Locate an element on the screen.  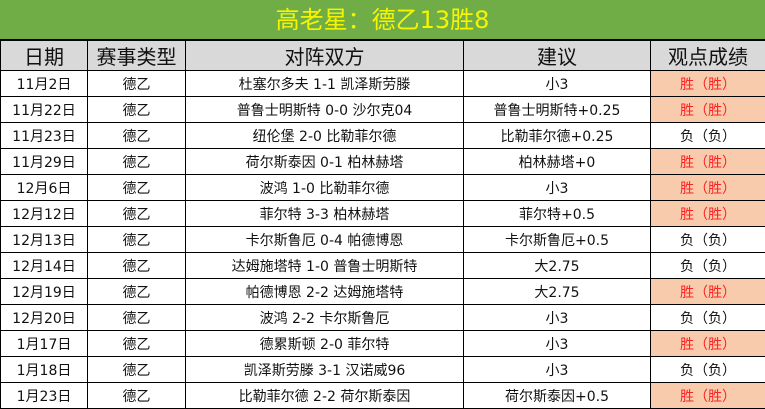
header-row: 日期 赛事类型 对阵双方 建议 观点成绩 is located at coordinates (383, 56).